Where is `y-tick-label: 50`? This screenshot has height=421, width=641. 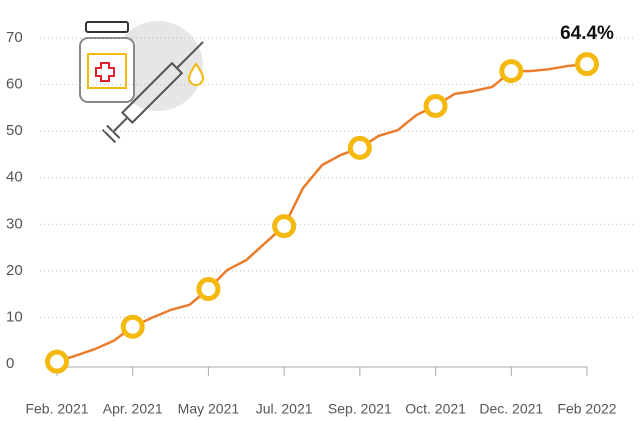
y-tick-label: 50 is located at coordinates (14, 130).